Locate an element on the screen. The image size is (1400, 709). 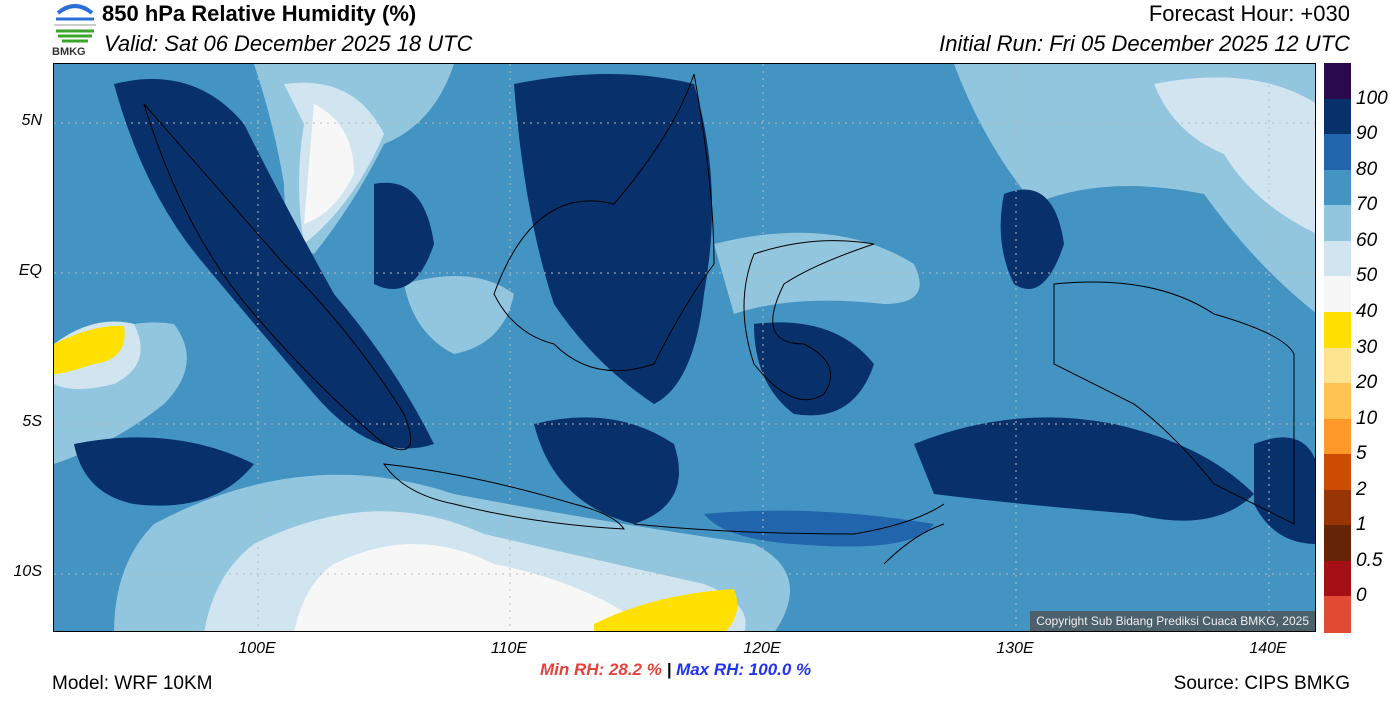
model-label: Model: WRF 10KM is located at coordinates (132, 683).